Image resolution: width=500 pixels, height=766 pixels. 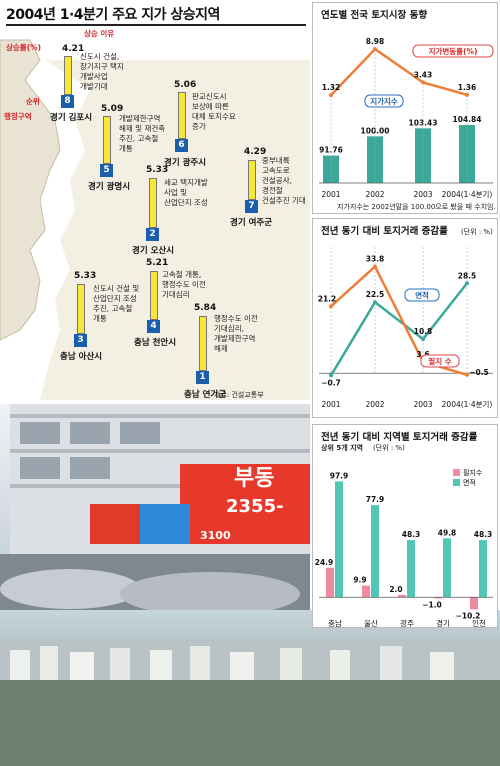 I want to click on photo-sign-2: 2355-, so click(x=255, y=506).